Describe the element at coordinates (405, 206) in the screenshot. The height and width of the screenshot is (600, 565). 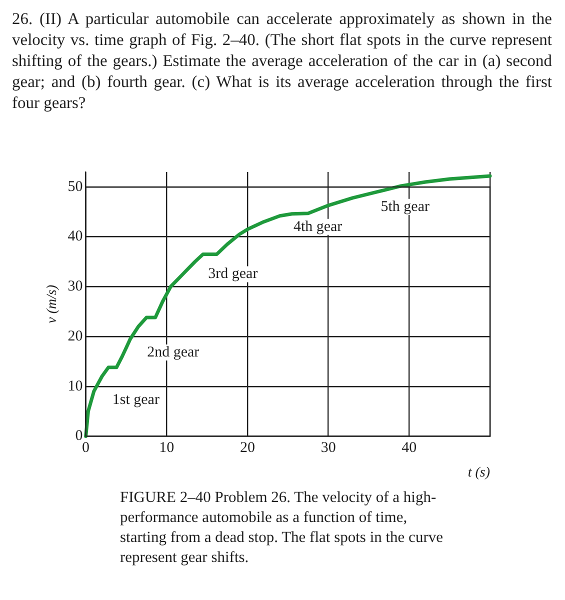
I see `annotation: 5th gear` at that location.